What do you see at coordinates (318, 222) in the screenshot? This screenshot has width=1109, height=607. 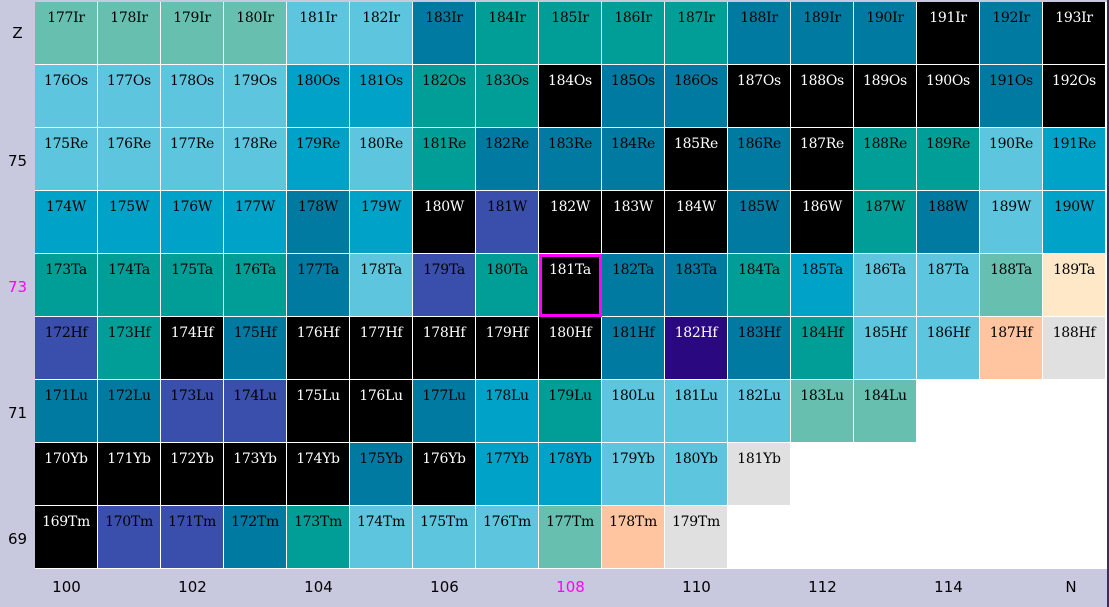 I see `nuclide-cell-178w: 178W` at bounding box center [318, 222].